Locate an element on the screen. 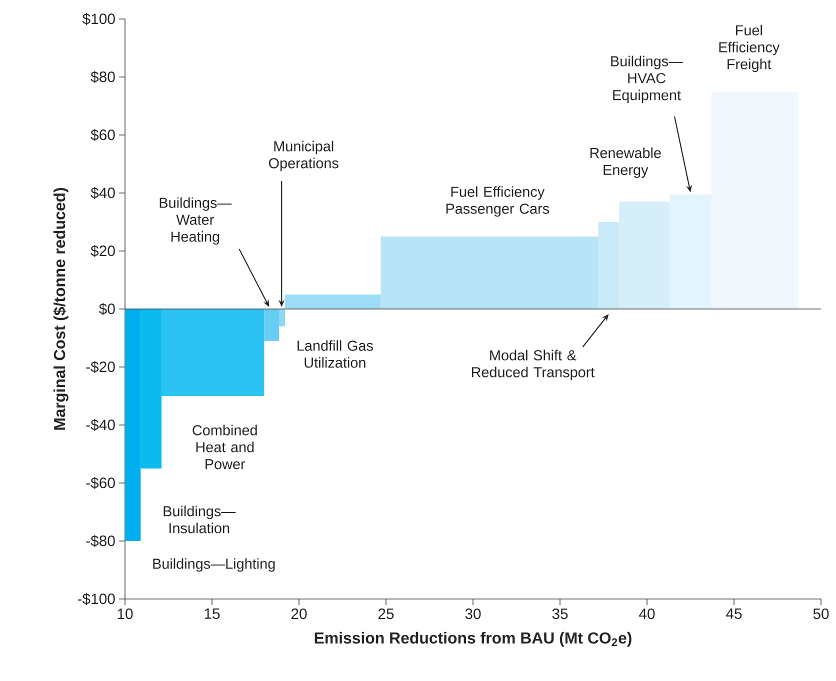 This screenshot has width=836, height=681. x-tick-label: 50 is located at coordinates (821, 614).